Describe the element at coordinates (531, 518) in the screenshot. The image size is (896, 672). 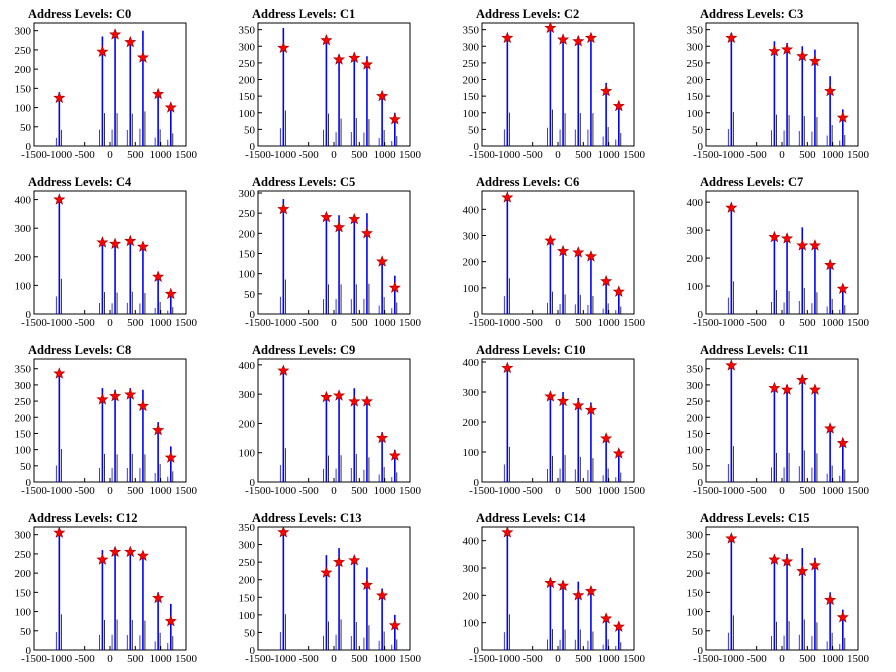
I see `chart-title: Address Levels: C14` at that location.